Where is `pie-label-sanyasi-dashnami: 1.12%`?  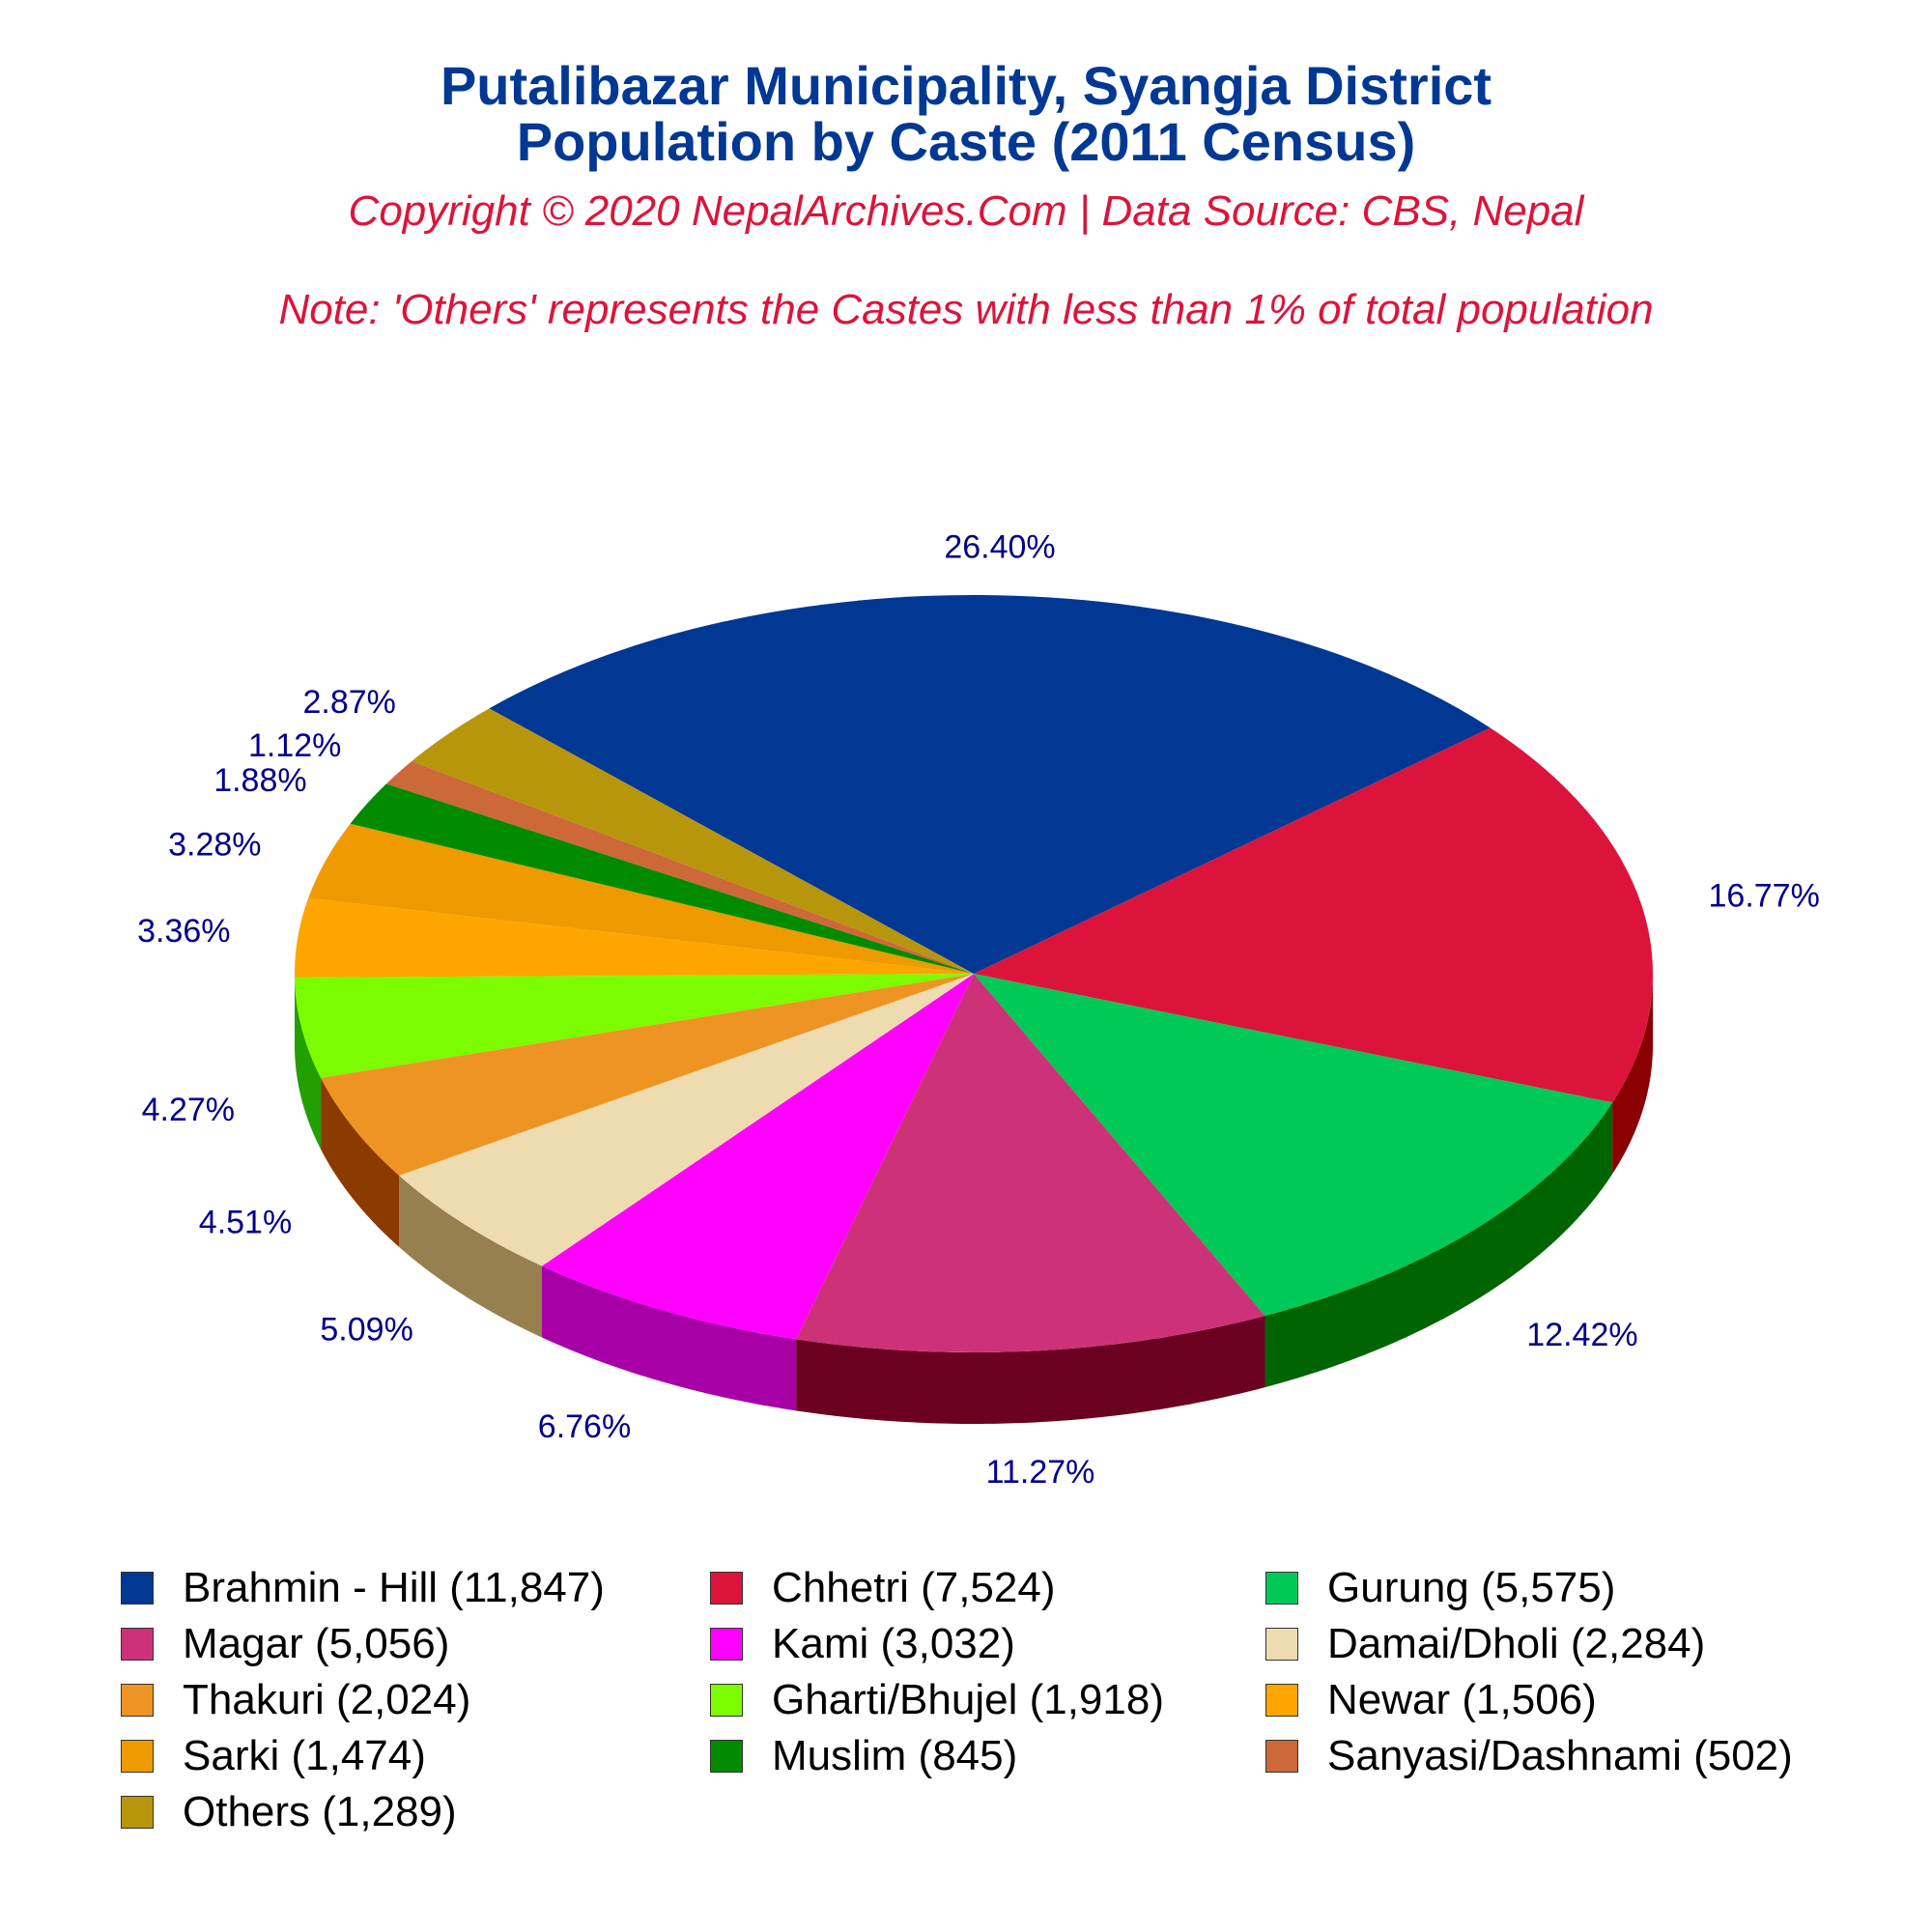
pie-label-sanyasi-dashnami: 1.12% is located at coordinates (294, 745).